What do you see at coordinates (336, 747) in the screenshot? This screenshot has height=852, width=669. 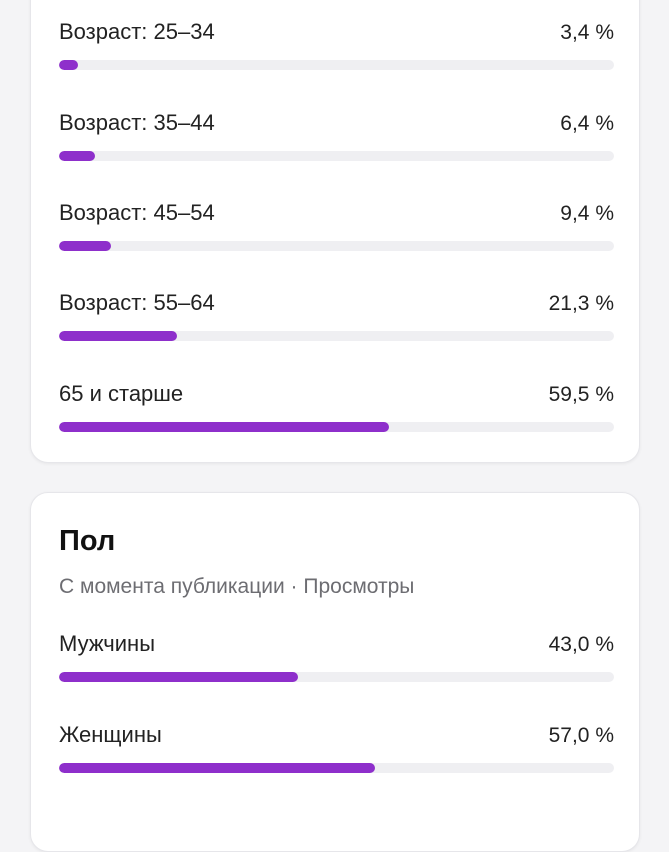 I see `gender-row-female: Женщины 57,0 %` at bounding box center [336, 747].